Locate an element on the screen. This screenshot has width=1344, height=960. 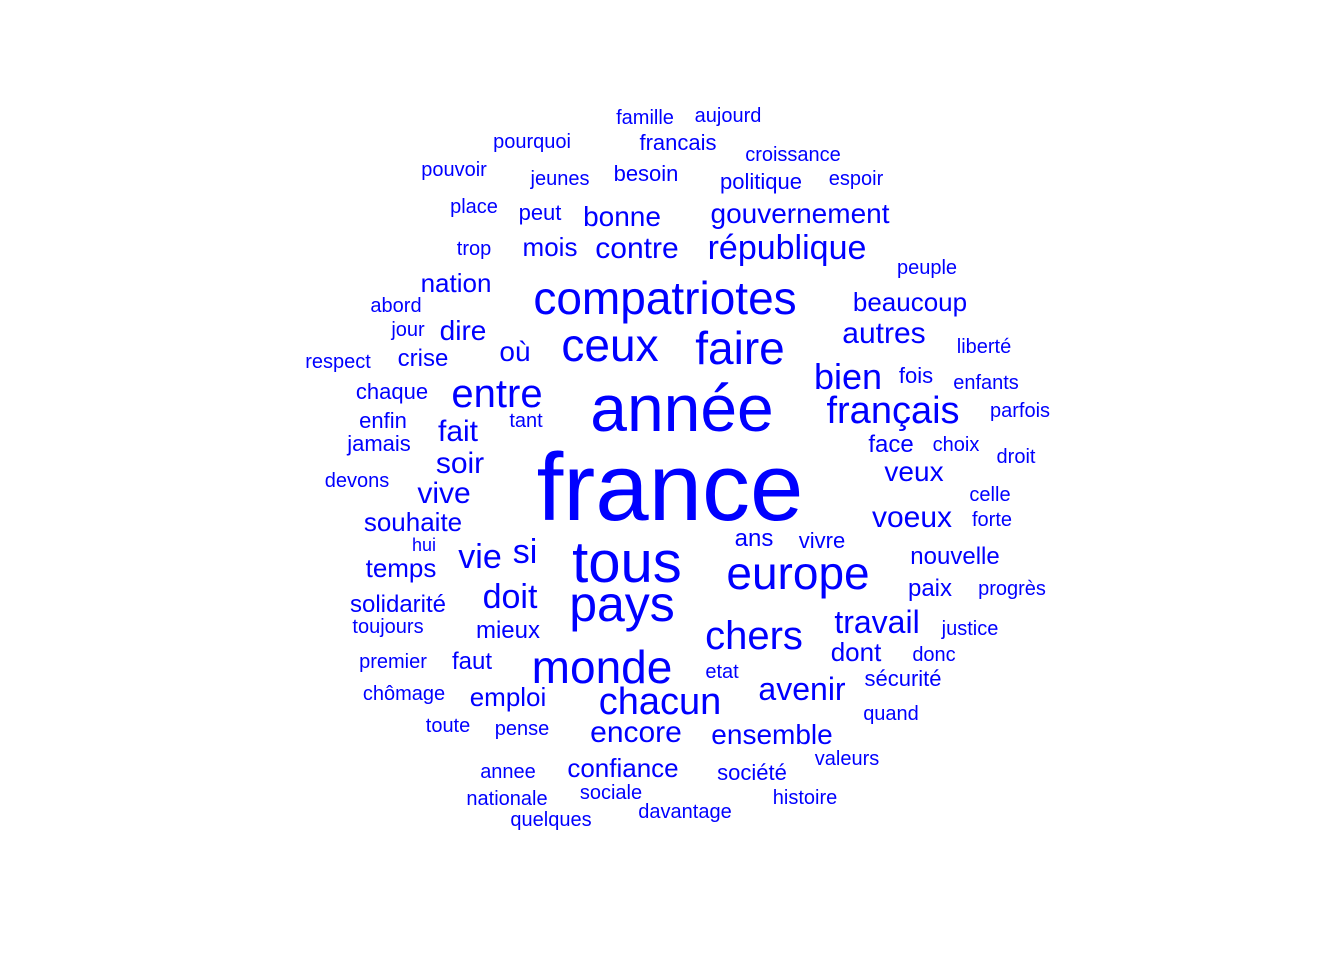
word: chômage is located at coordinates (404, 694).